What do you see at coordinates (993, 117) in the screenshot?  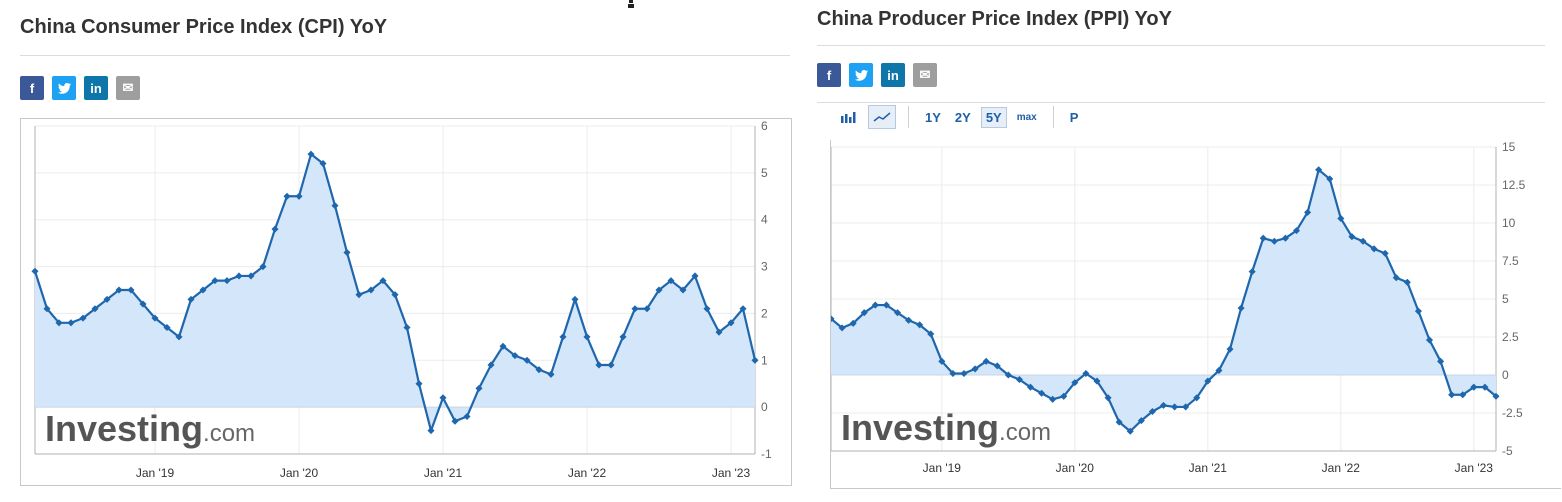 I see `range-5y-button: 5Y` at bounding box center [993, 117].